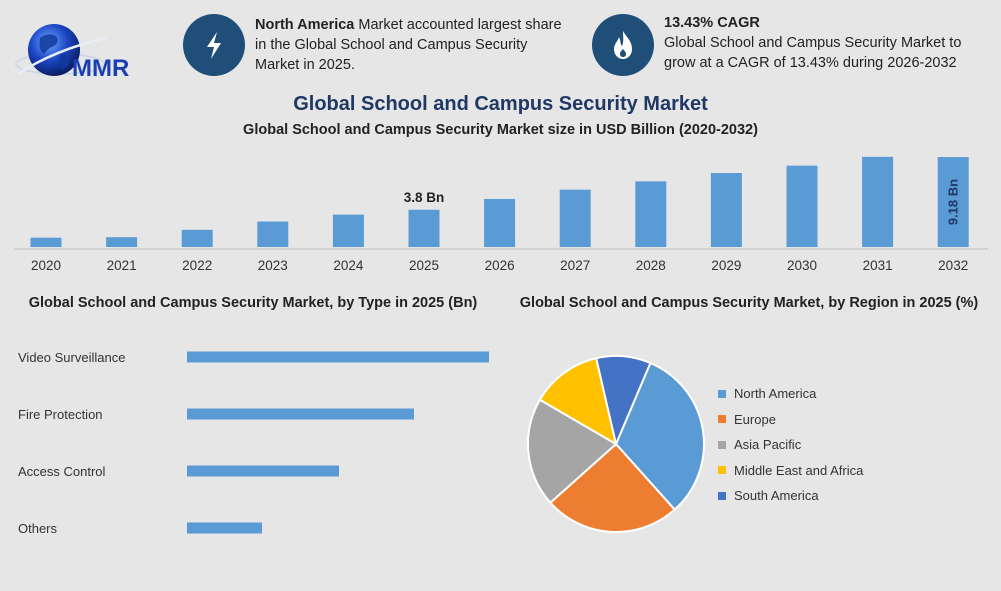  I want to click on globe-icon: MMR, so click(72, 53).